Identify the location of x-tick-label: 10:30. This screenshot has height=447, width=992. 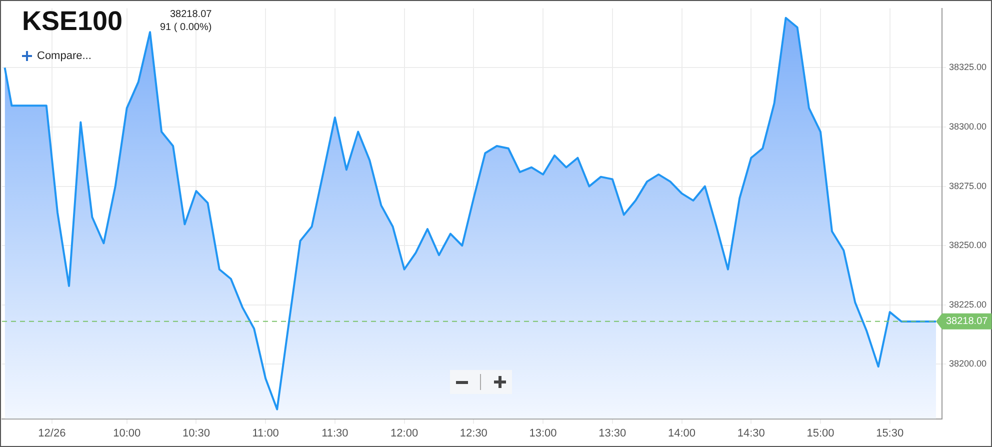
(196, 433).